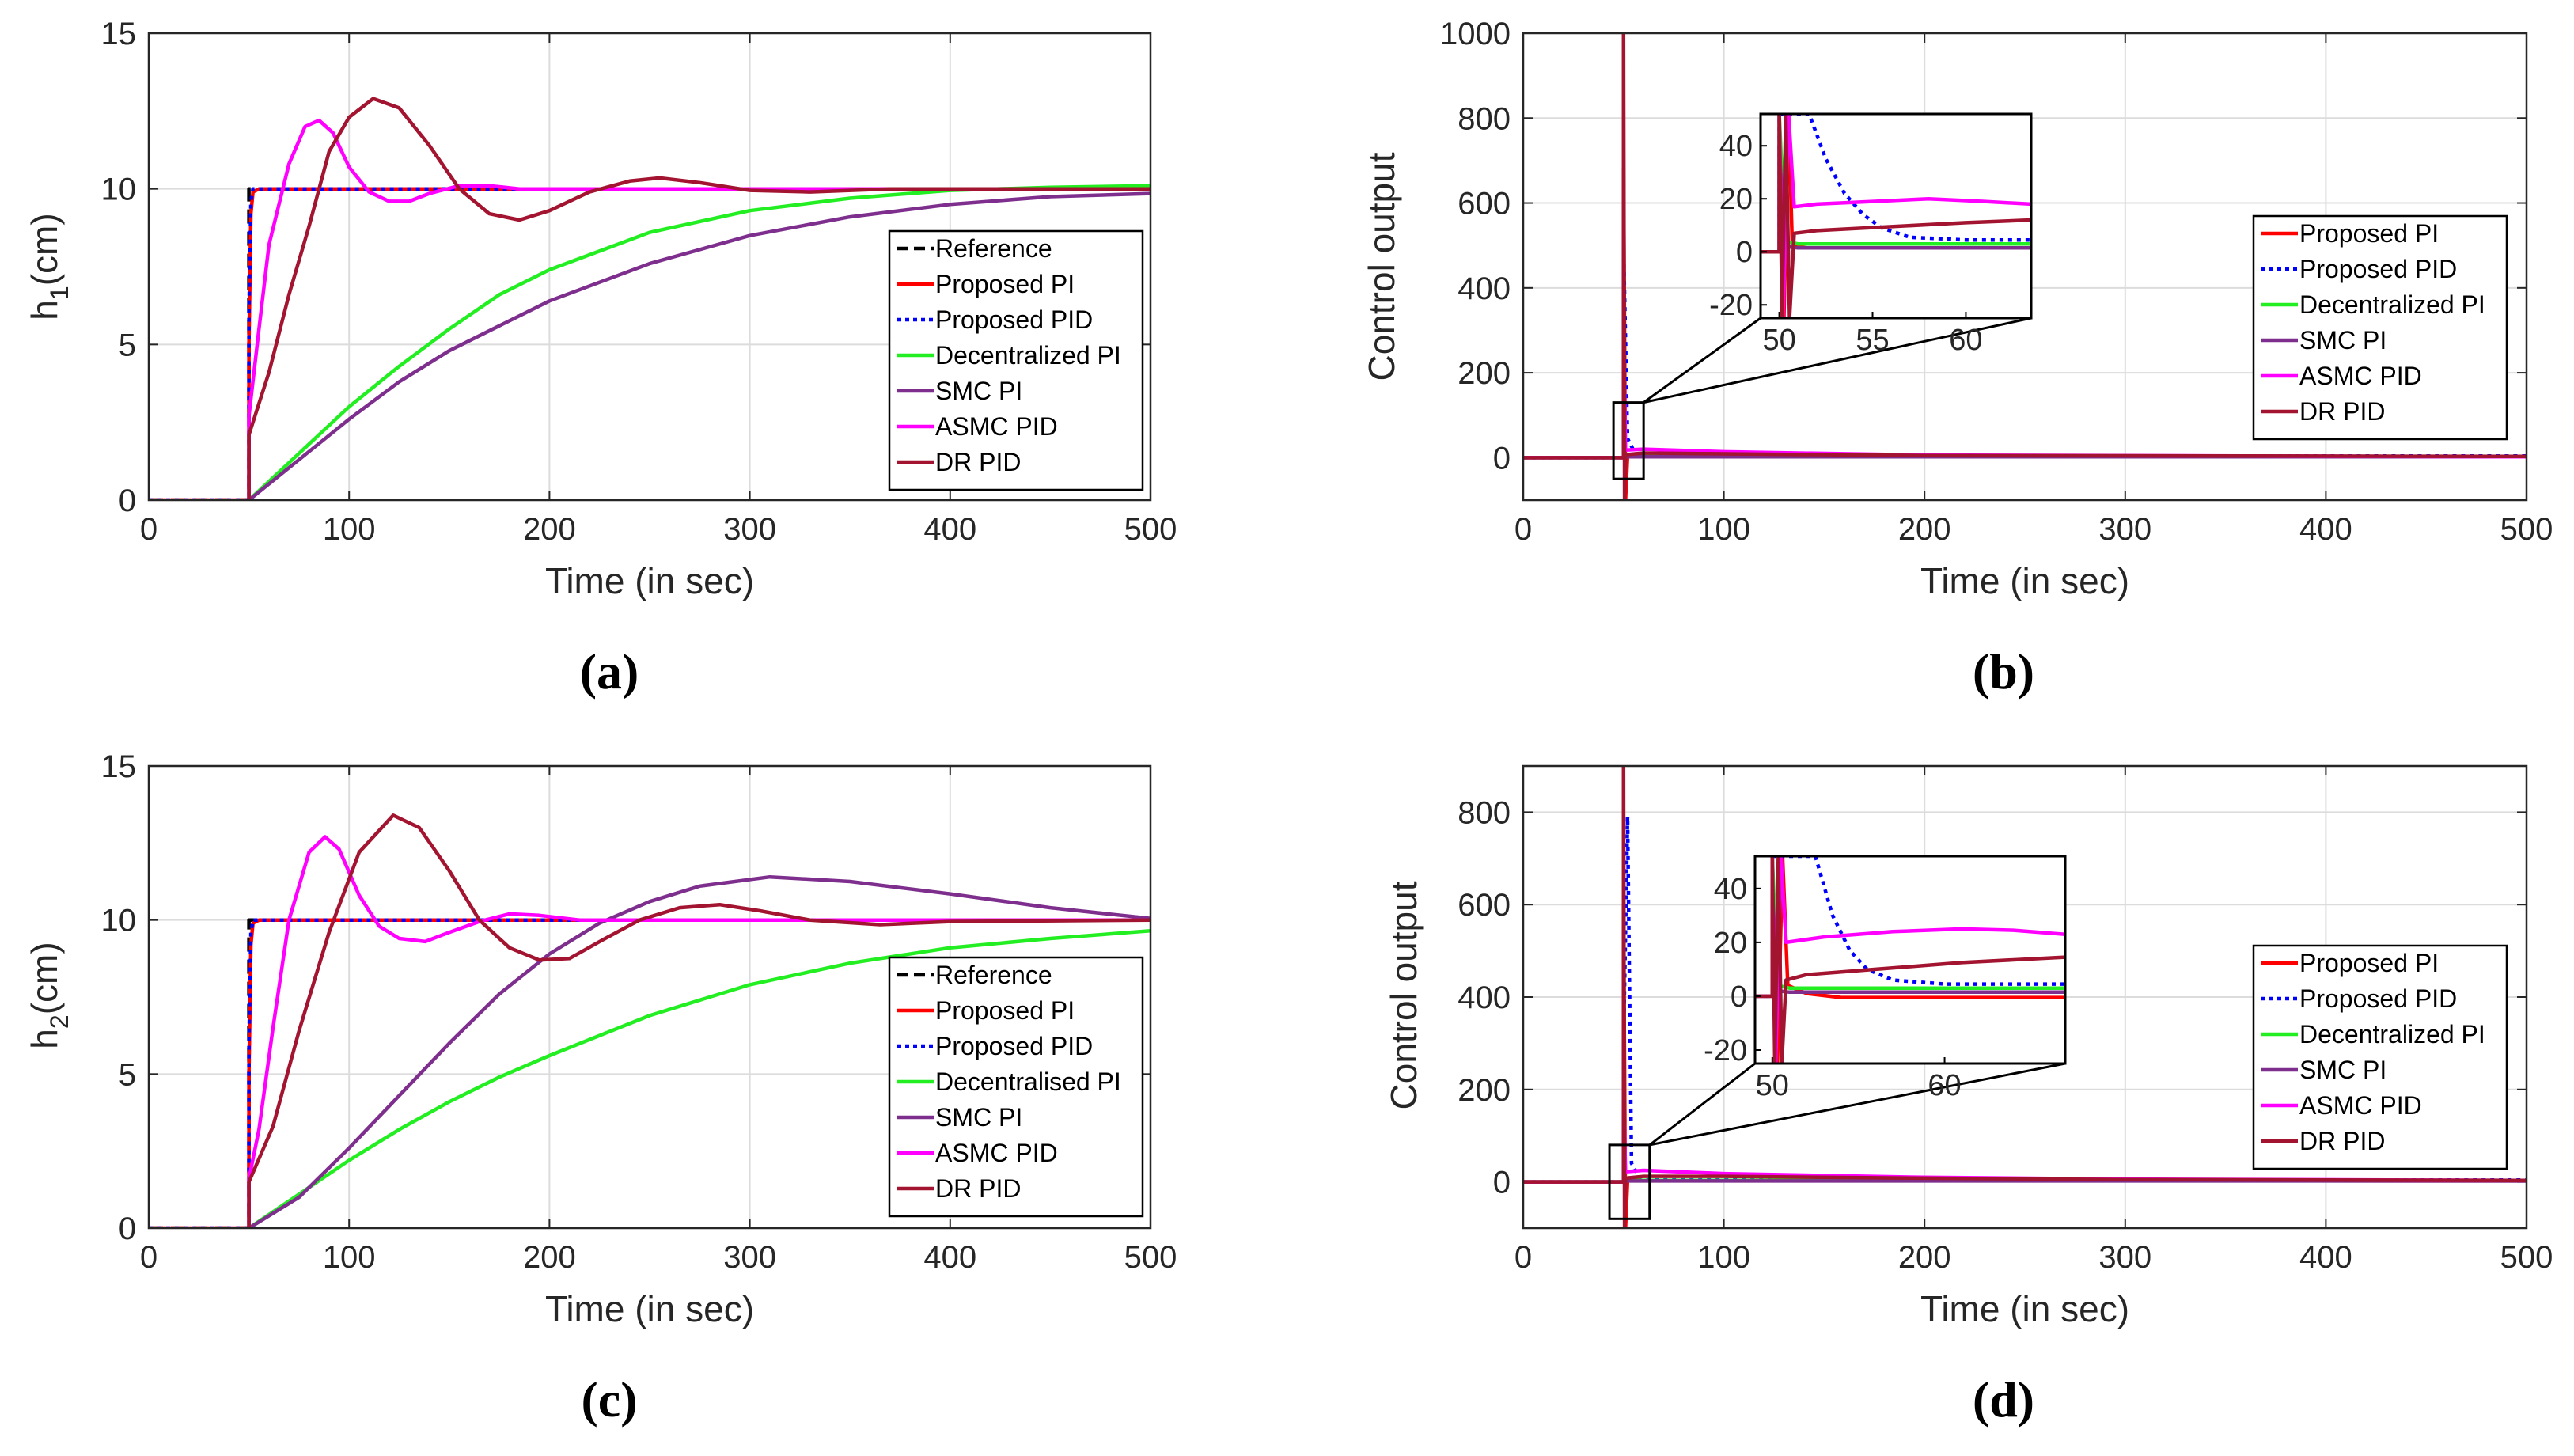 The height and width of the screenshot is (1456, 2574). What do you see at coordinates (1484, 118) in the screenshot?
I see `y-tick-label: 800` at bounding box center [1484, 118].